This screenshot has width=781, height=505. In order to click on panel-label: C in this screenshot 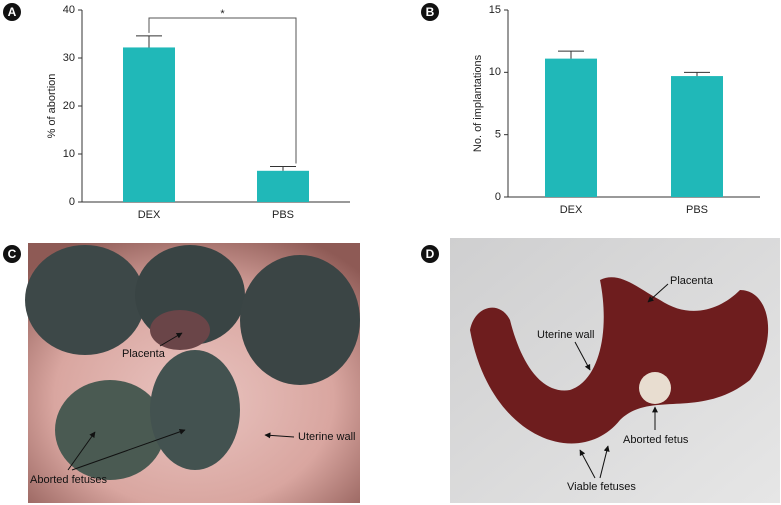, I will do `click(12, 254)`.